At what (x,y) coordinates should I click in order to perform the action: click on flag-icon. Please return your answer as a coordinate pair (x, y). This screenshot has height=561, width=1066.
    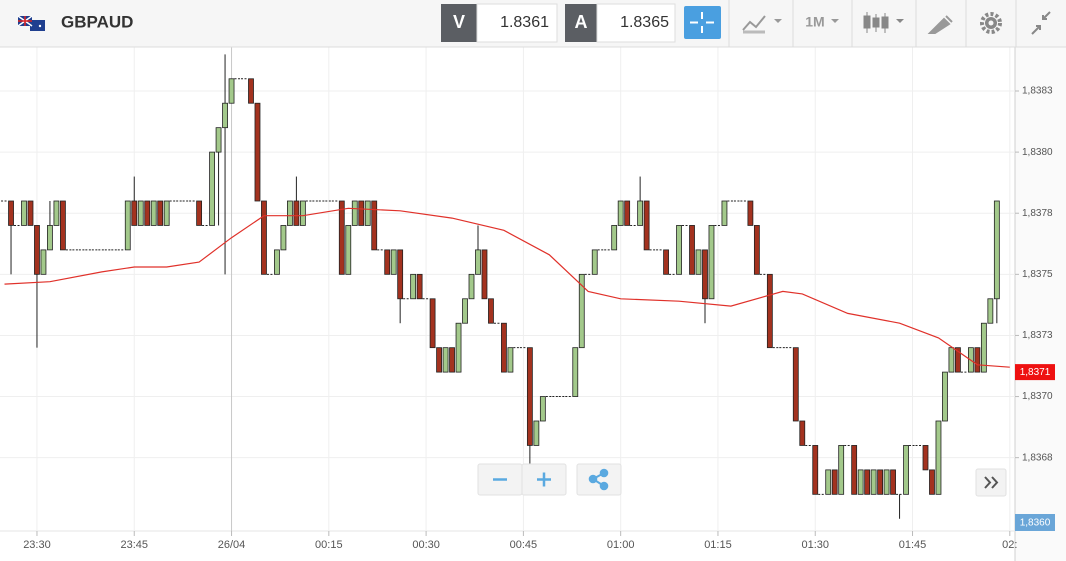
    Looking at the image, I should click on (31, 23).